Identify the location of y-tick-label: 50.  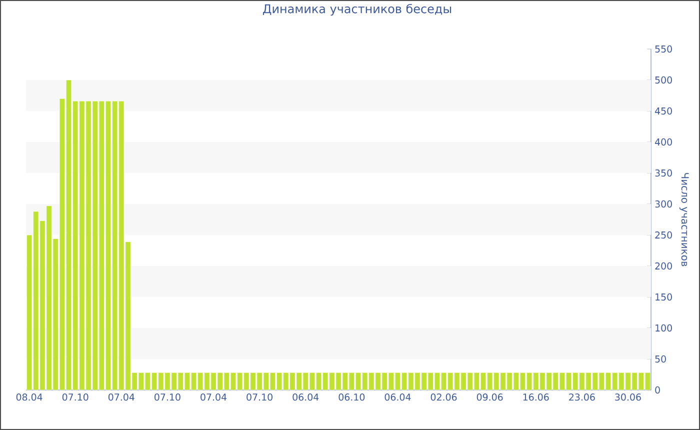
(660, 359).